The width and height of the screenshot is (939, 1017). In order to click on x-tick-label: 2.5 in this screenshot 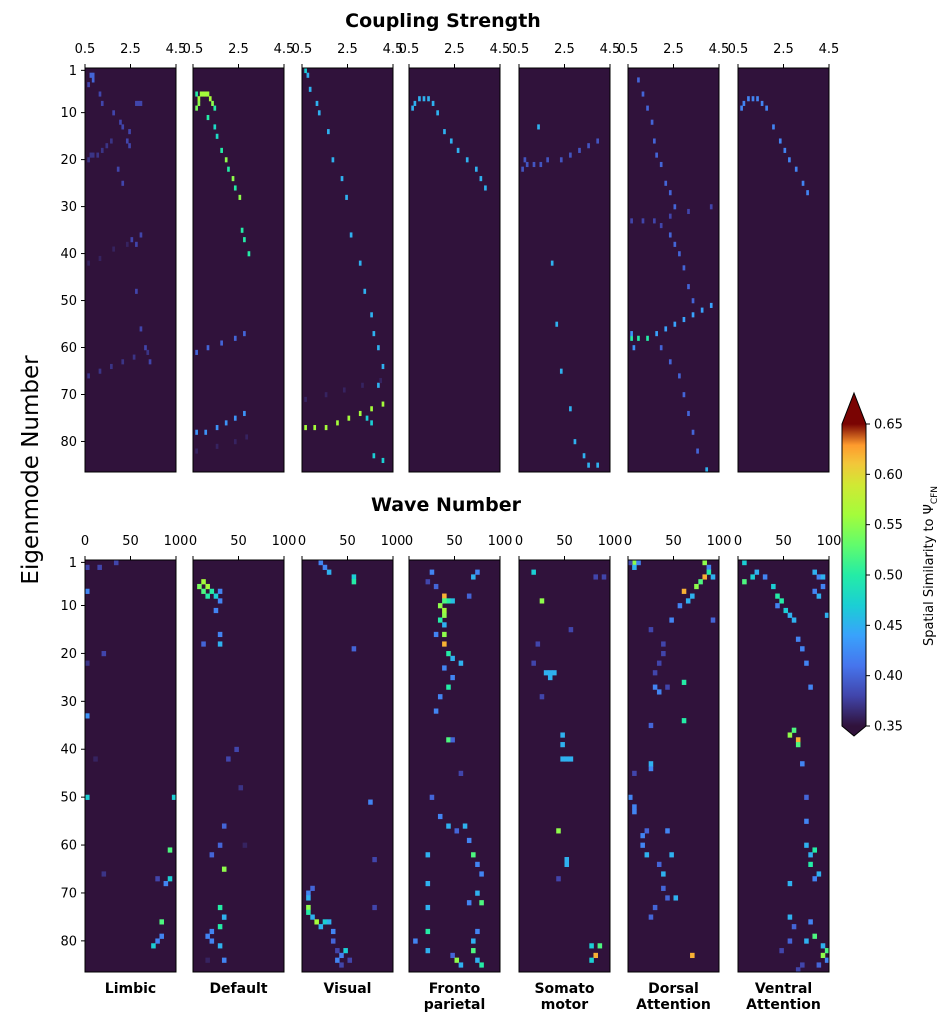, I will do `click(783, 49)`.